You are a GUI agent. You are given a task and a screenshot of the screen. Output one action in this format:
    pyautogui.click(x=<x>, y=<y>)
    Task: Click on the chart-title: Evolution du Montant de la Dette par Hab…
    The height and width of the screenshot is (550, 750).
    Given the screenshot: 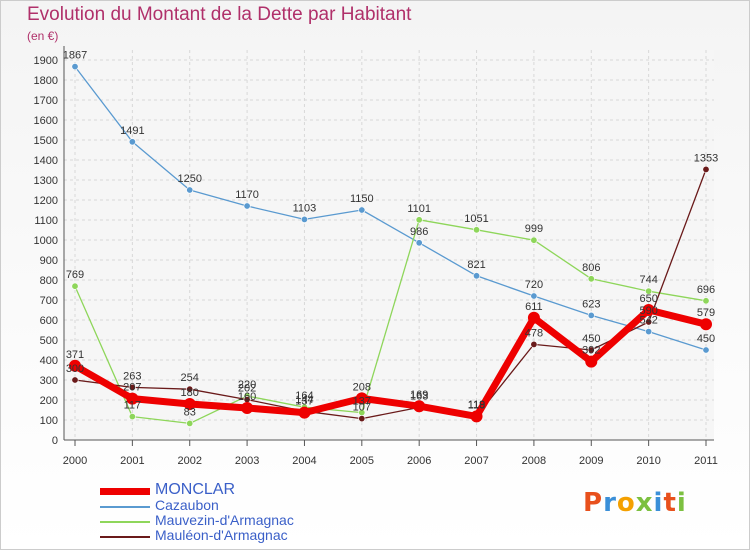 What is the action you would take?
    pyautogui.click(x=219, y=14)
    